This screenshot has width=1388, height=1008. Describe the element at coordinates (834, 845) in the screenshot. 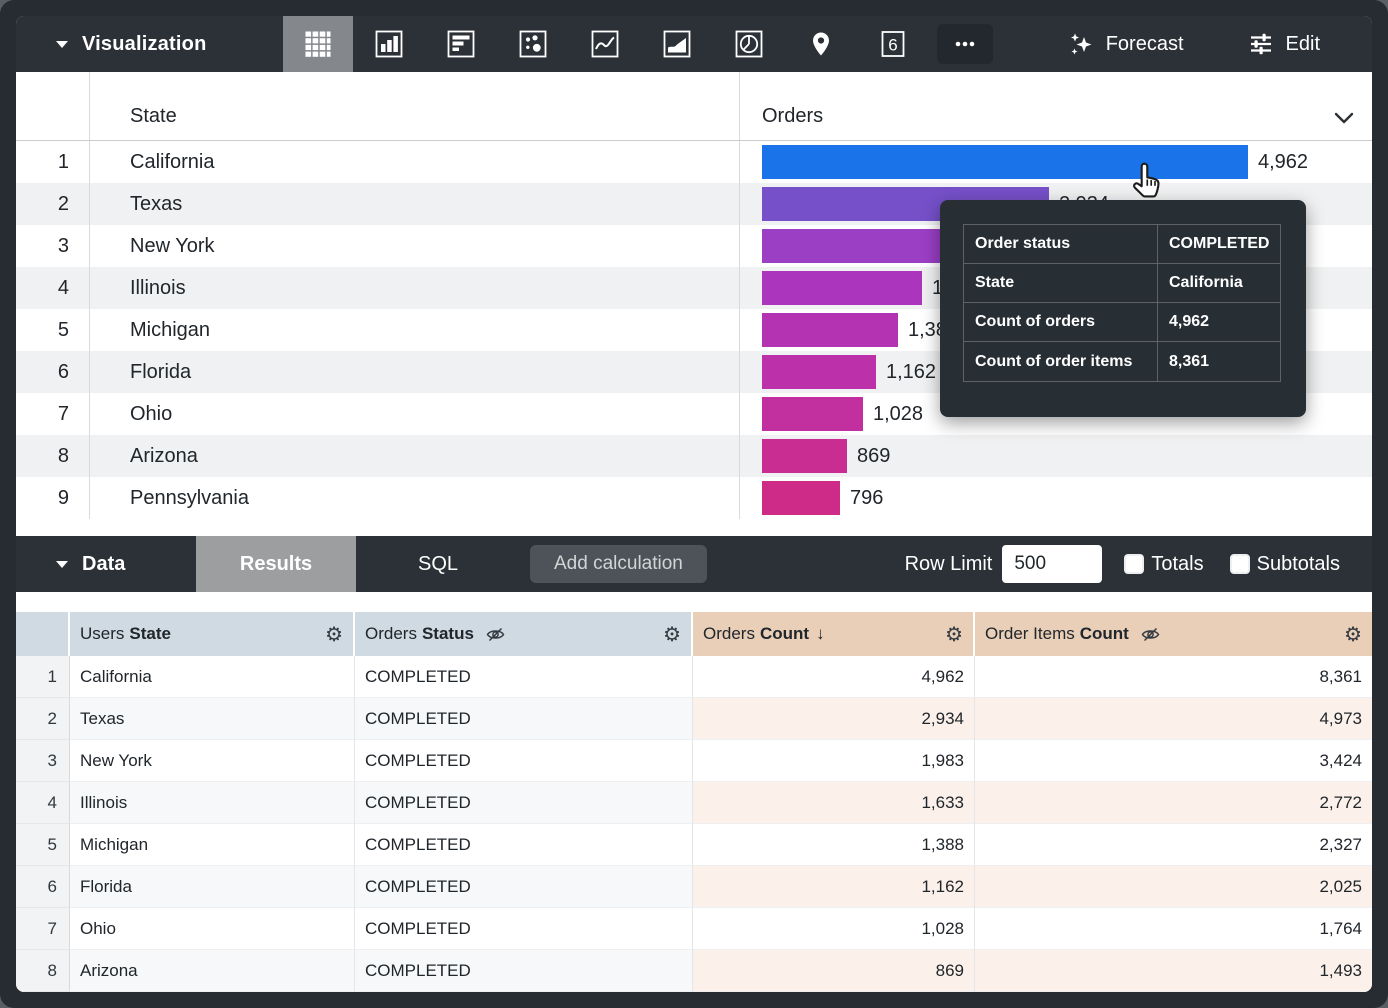

I see `orders-count-cell: 1,388` at that location.